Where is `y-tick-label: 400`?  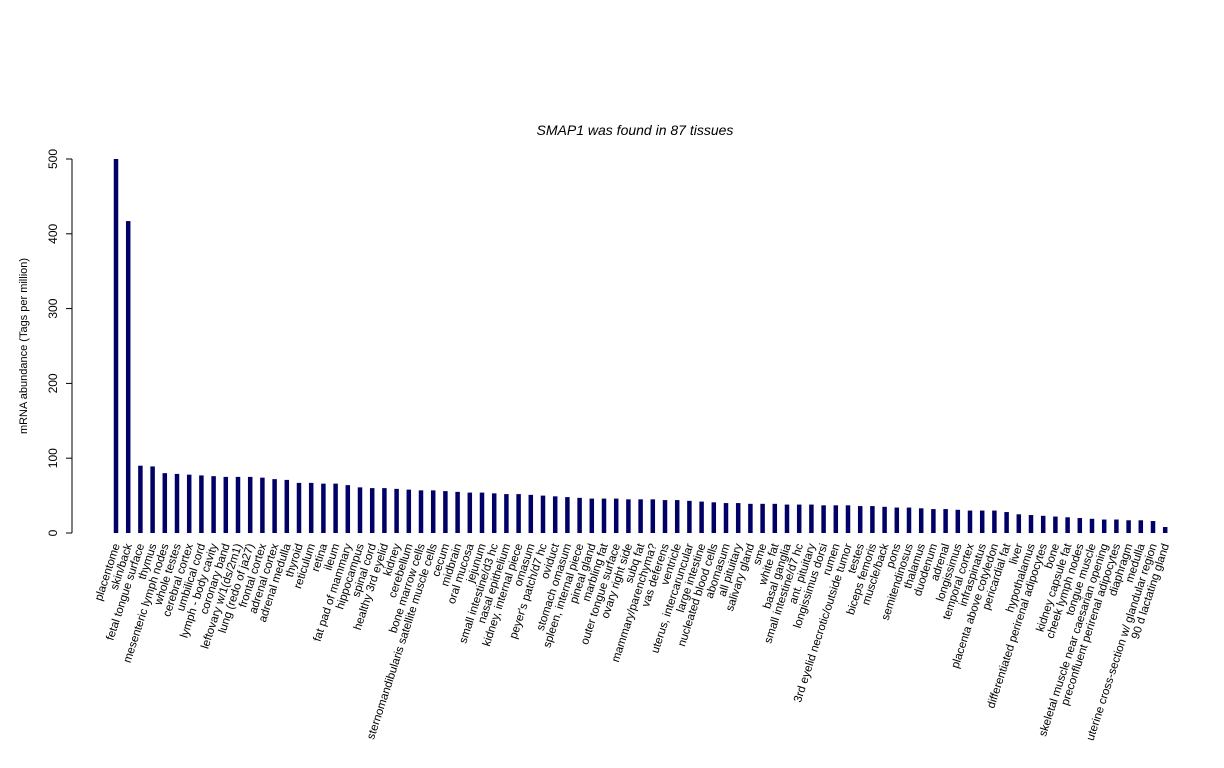 y-tick-label: 400 is located at coordinates (53, 233).